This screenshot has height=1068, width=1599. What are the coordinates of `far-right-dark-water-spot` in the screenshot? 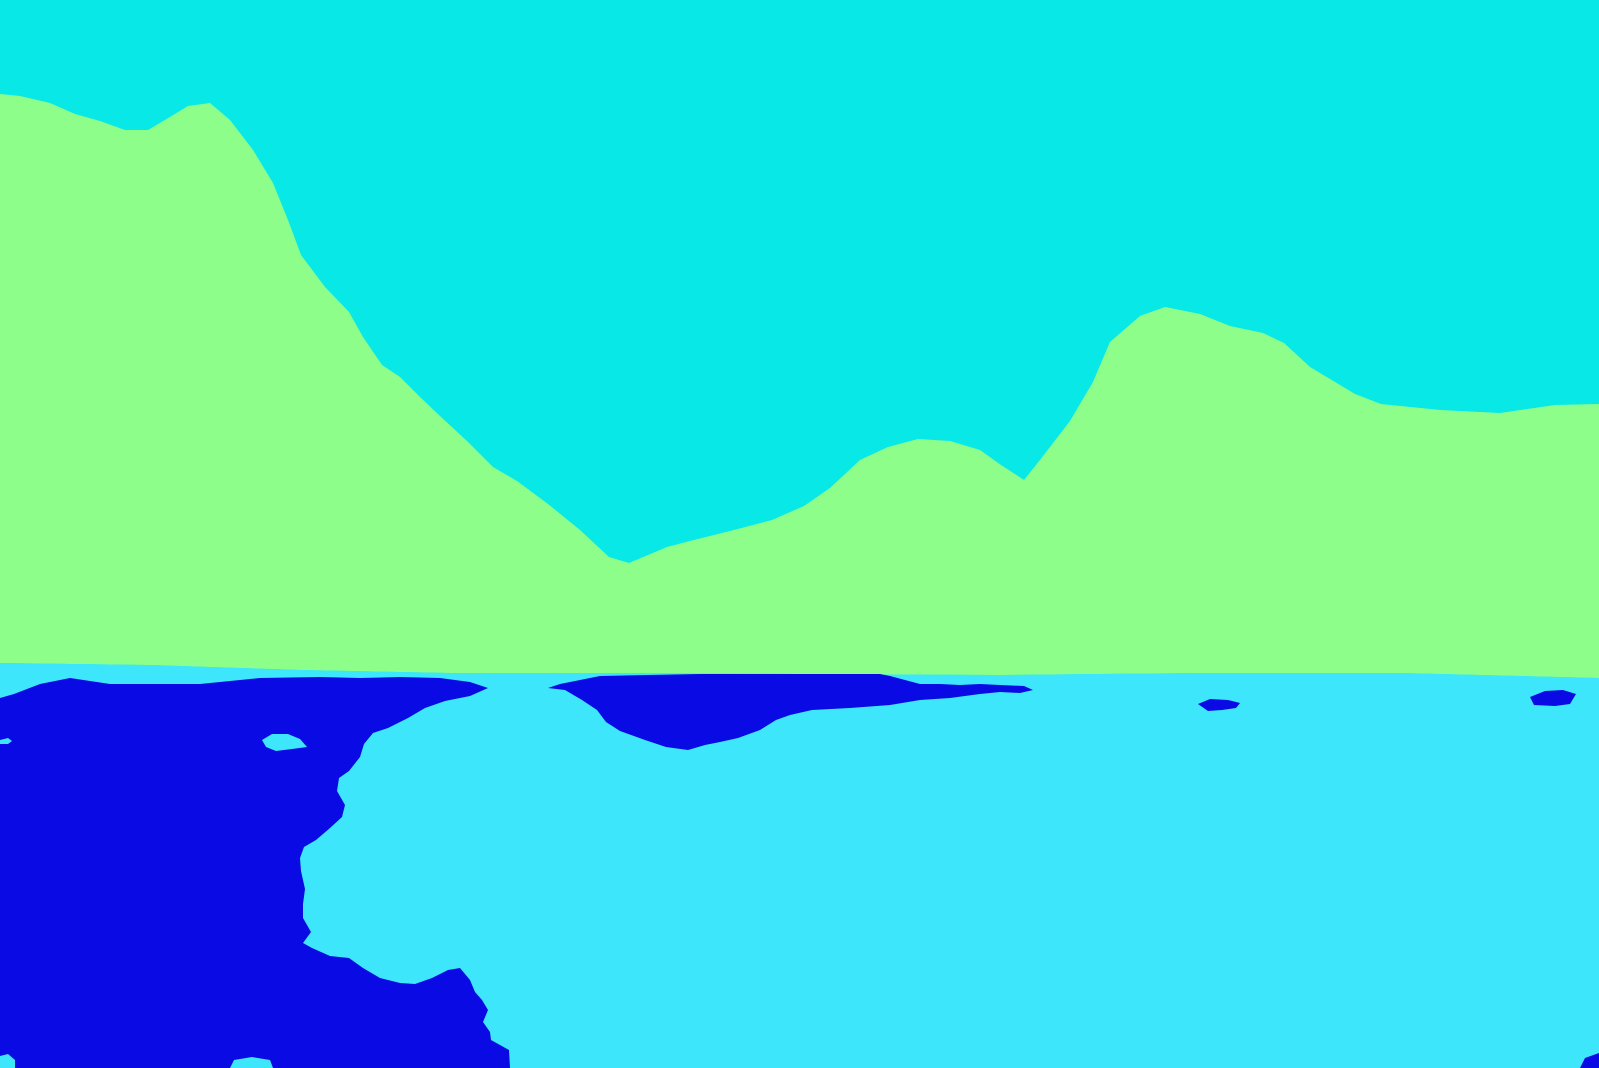 It's located at (1553, 698).